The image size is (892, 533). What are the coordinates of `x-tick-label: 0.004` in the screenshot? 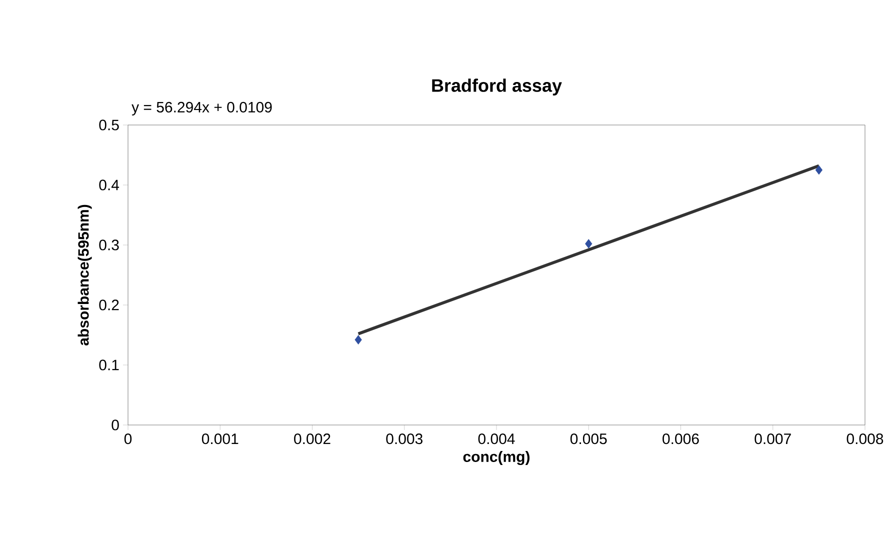 It's located at (496, 439).